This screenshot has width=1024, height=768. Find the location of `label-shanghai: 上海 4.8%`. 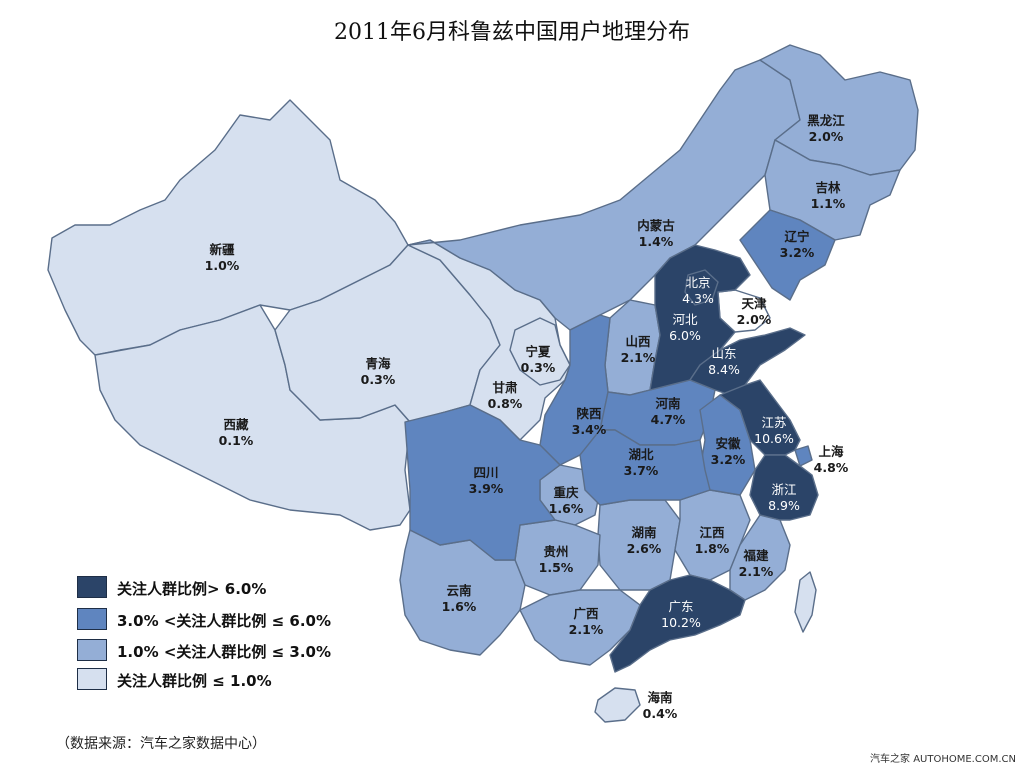

label-shanghai: 上海 4.8% is located at coordinates (831, 459).